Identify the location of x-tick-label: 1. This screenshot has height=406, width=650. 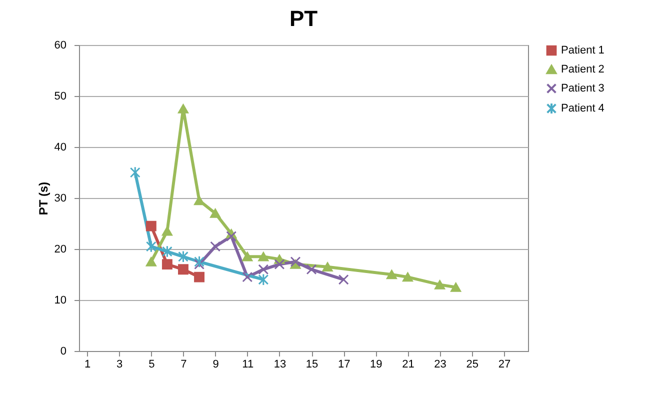
(87, 364).